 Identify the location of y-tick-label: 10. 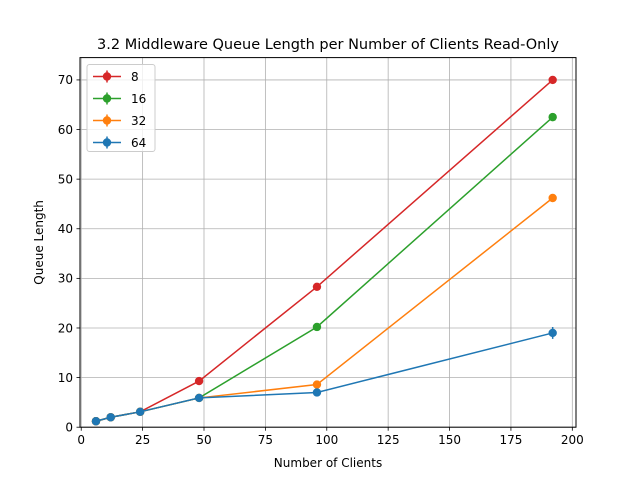
(65, 378).